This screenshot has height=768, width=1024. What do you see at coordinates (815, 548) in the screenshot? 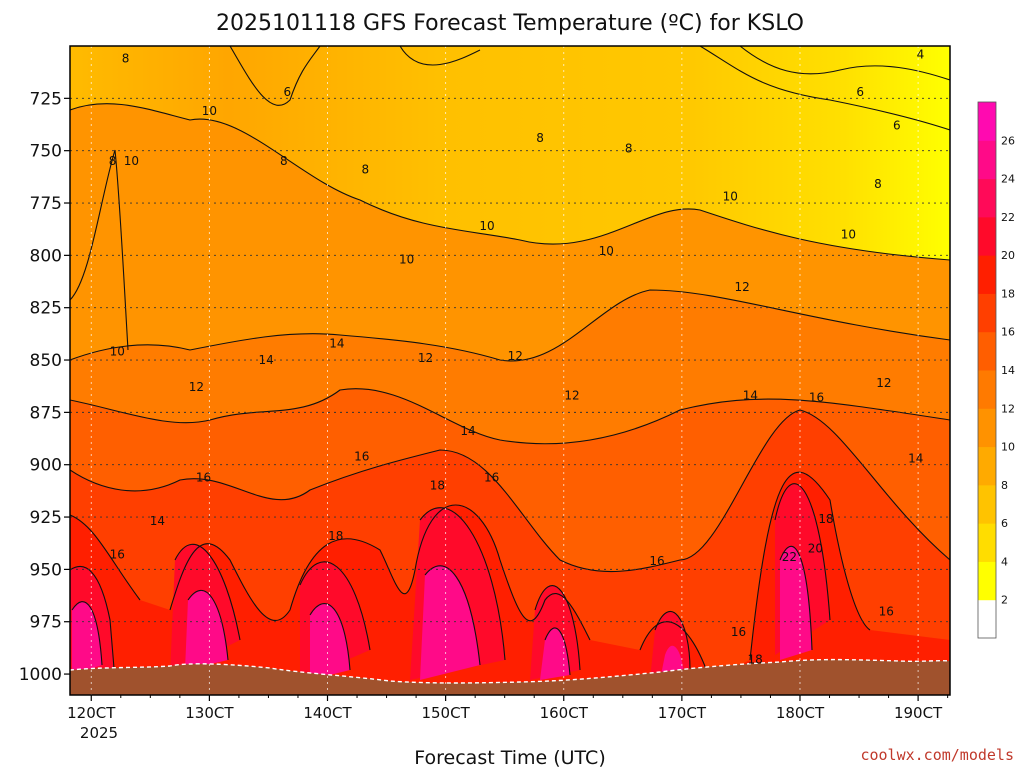
I see `contour-label: 20` at bounding box center [815, 548].